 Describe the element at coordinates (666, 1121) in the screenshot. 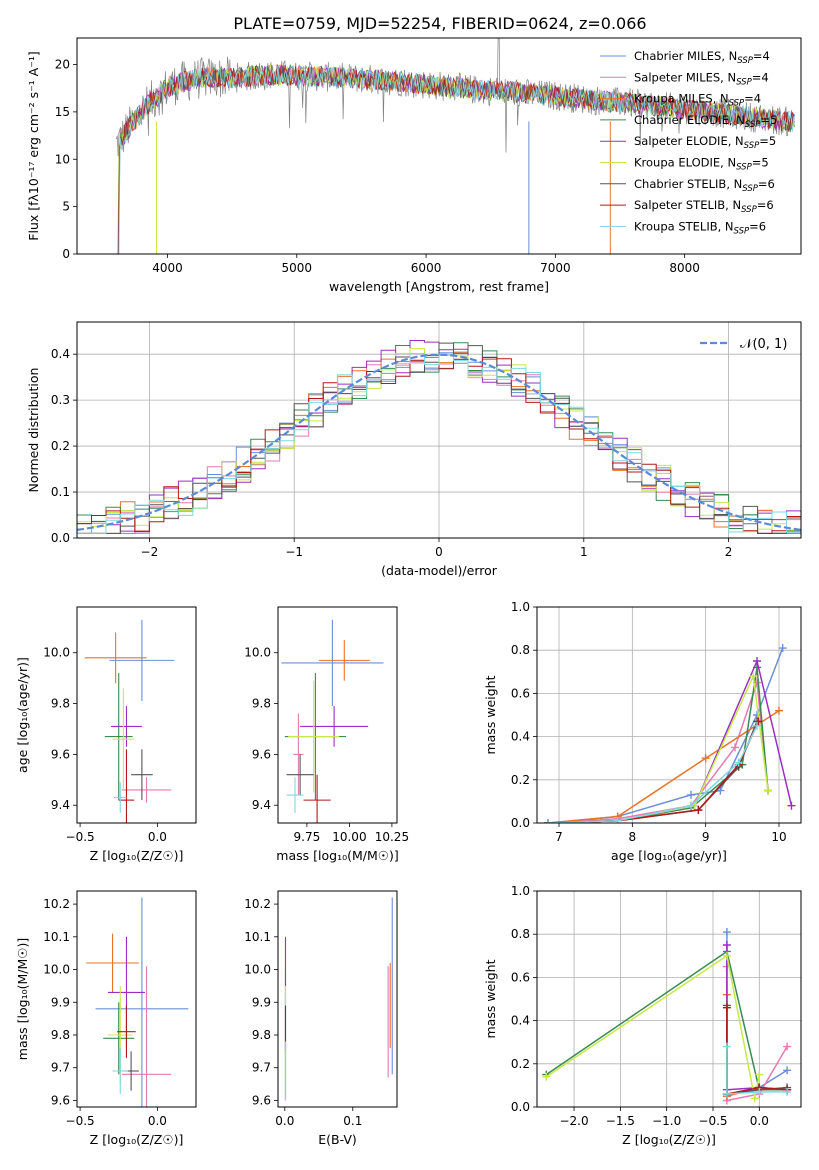

I see `x-tick-label: −1.0` at that location.